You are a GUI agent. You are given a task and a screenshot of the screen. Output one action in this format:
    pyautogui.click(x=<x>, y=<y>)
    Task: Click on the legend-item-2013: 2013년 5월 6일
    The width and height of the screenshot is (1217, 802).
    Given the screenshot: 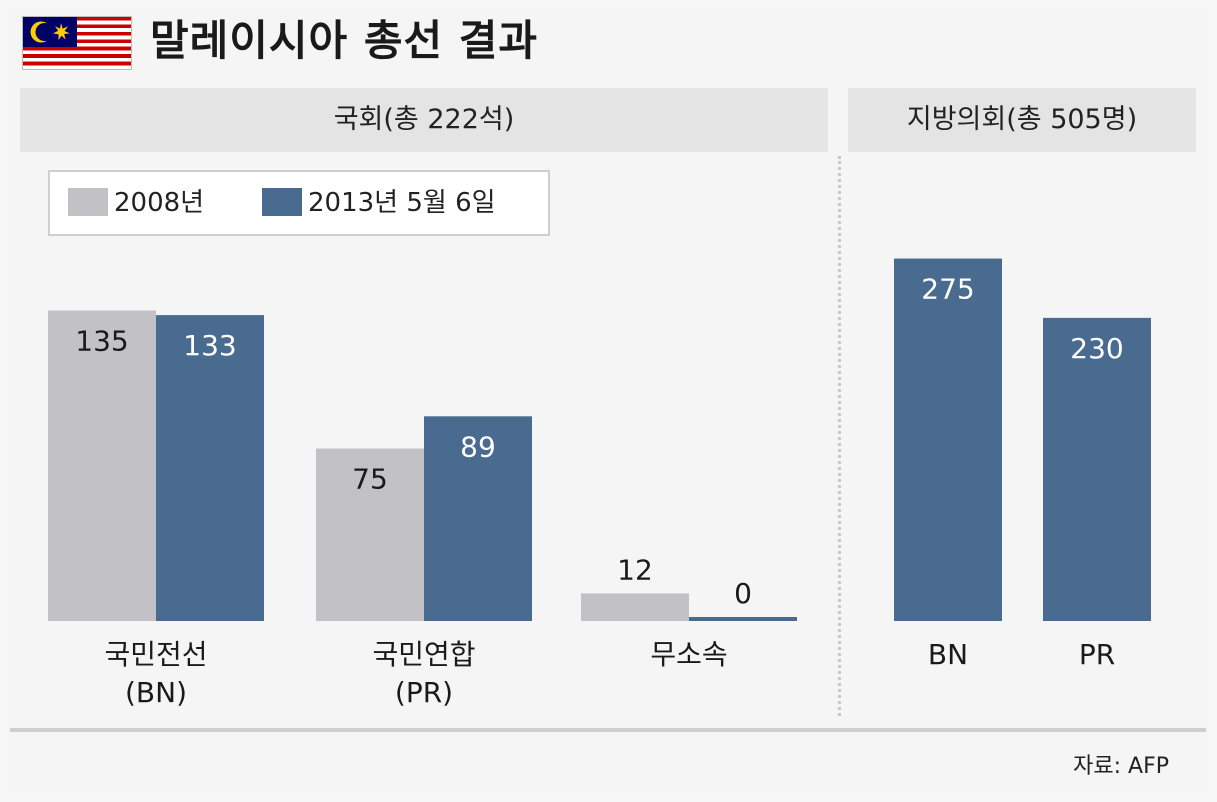 What is the action you would take?
    pyautogui.click(x=379, y=203)
    